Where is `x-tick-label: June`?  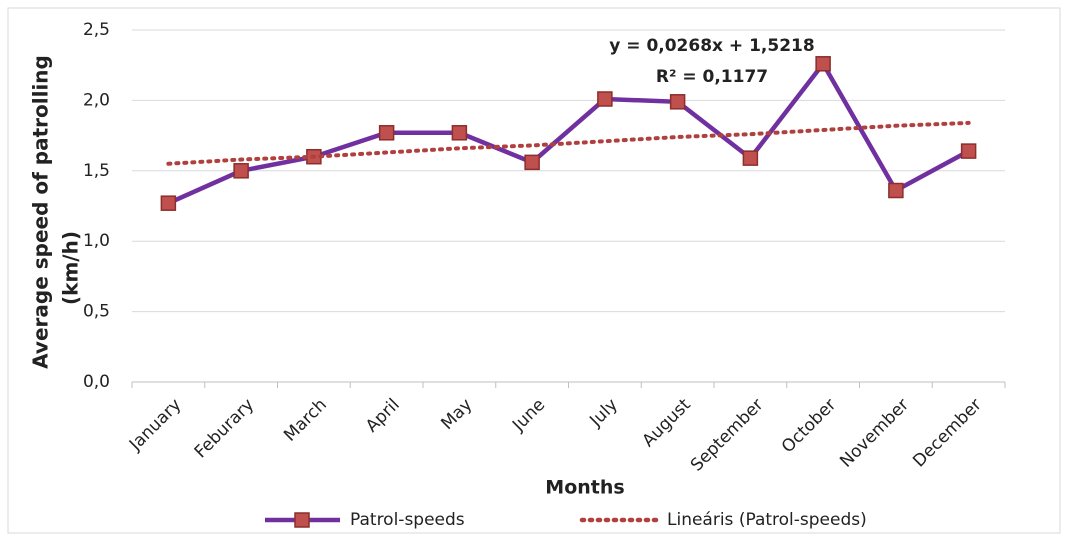 x-tick-label: June is located at coordinates (528, 415).